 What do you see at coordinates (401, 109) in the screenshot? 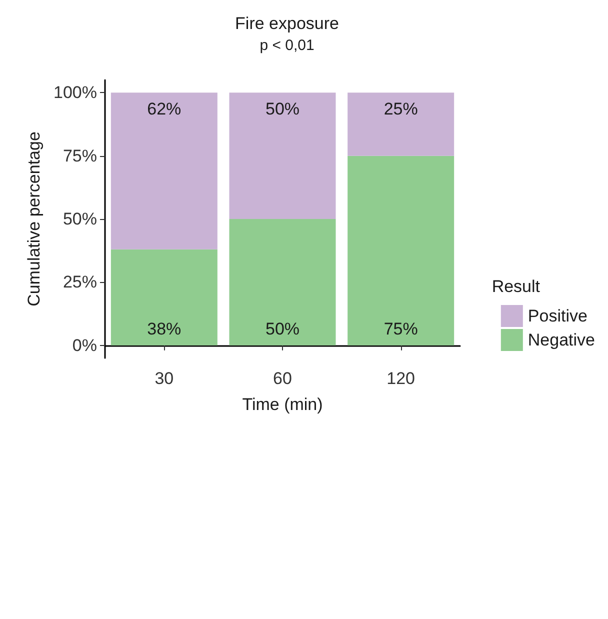
I see `data-label: 25%` at bounding box center [401, 109].